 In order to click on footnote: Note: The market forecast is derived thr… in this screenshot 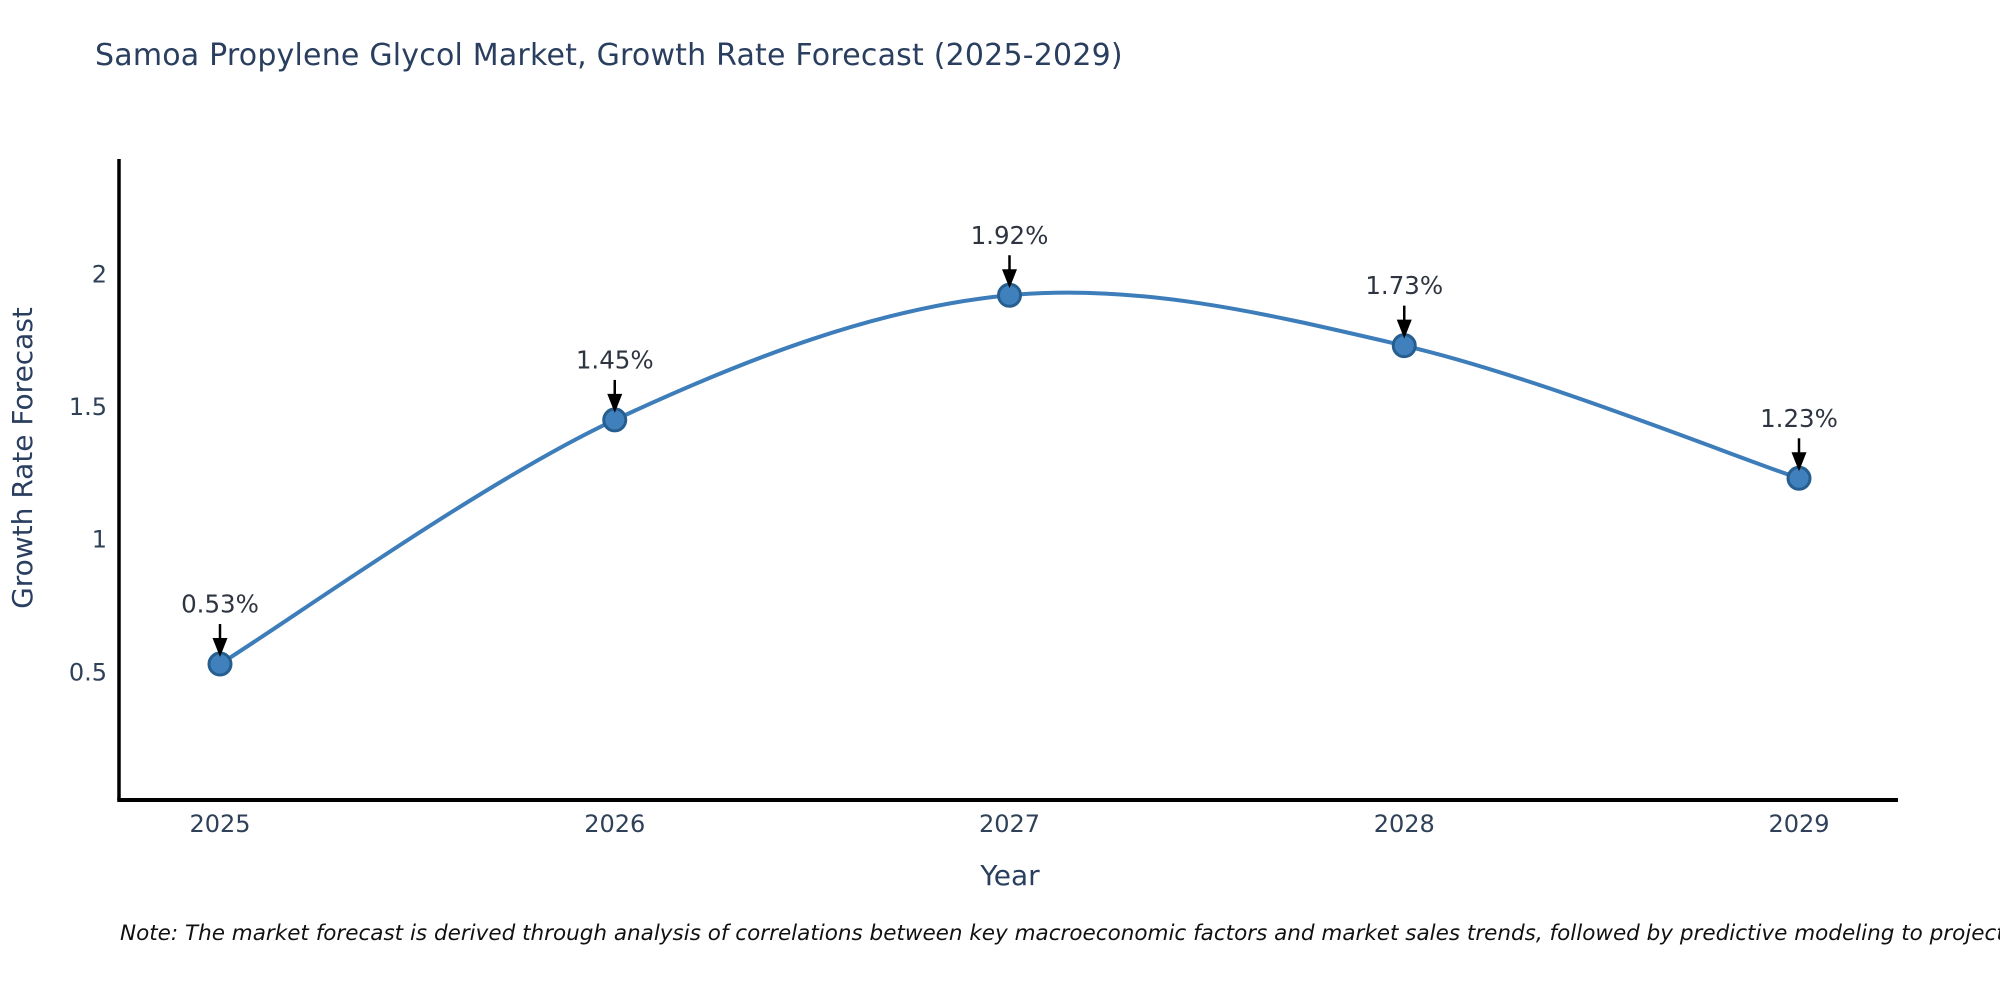, I will do `click(1060, 933)`.